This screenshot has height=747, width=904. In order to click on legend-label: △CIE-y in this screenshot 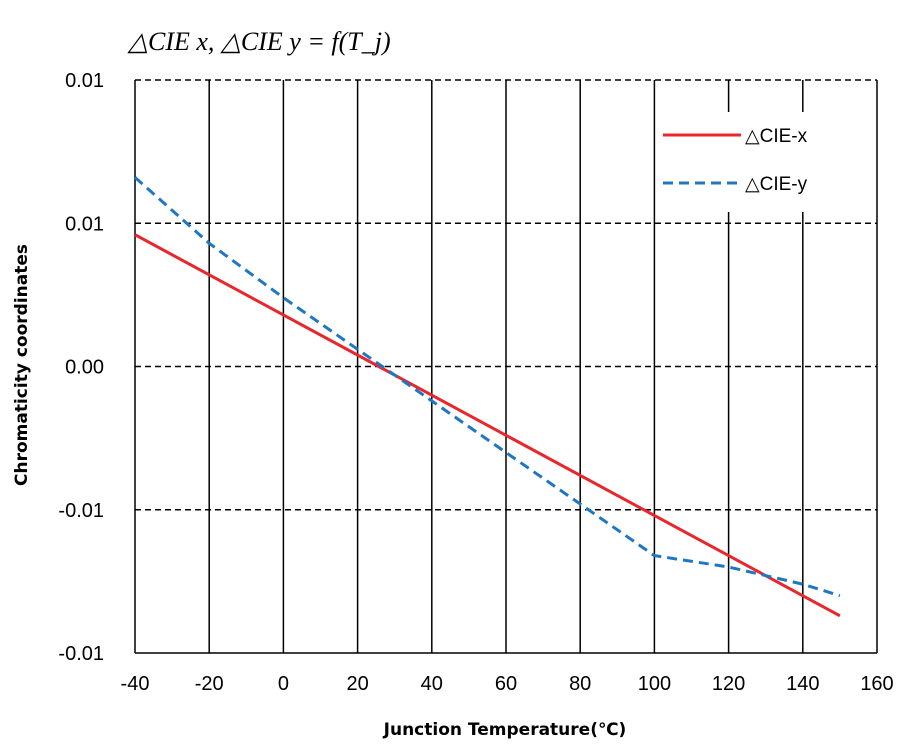, I will do `click(776, 184)`.